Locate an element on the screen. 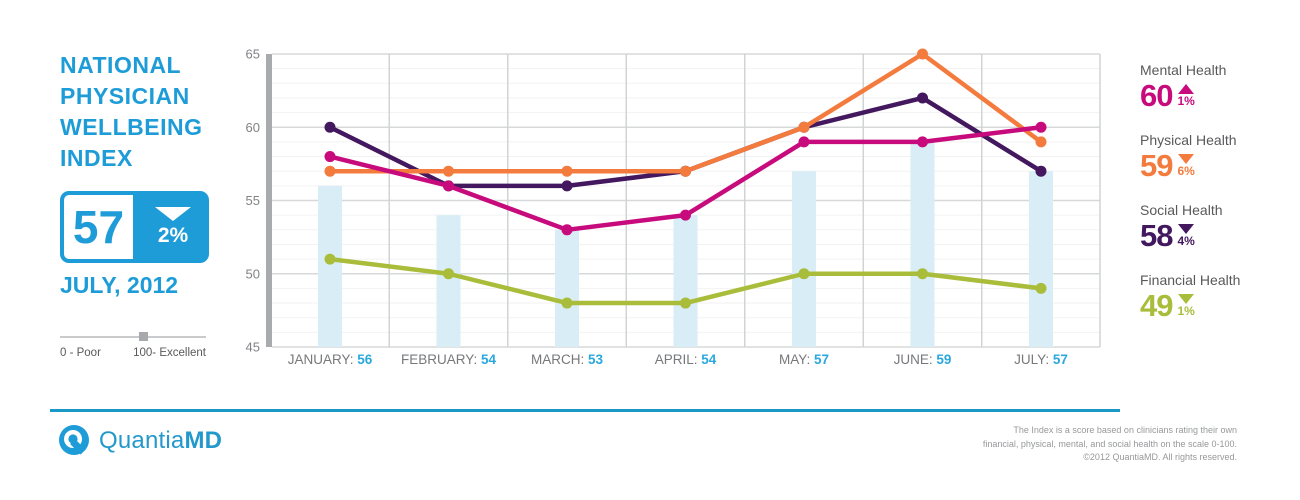 The width and height of the screenshot is (1300, 500). svg-text: APRIL: 54 is located at coordinates (686, 359).